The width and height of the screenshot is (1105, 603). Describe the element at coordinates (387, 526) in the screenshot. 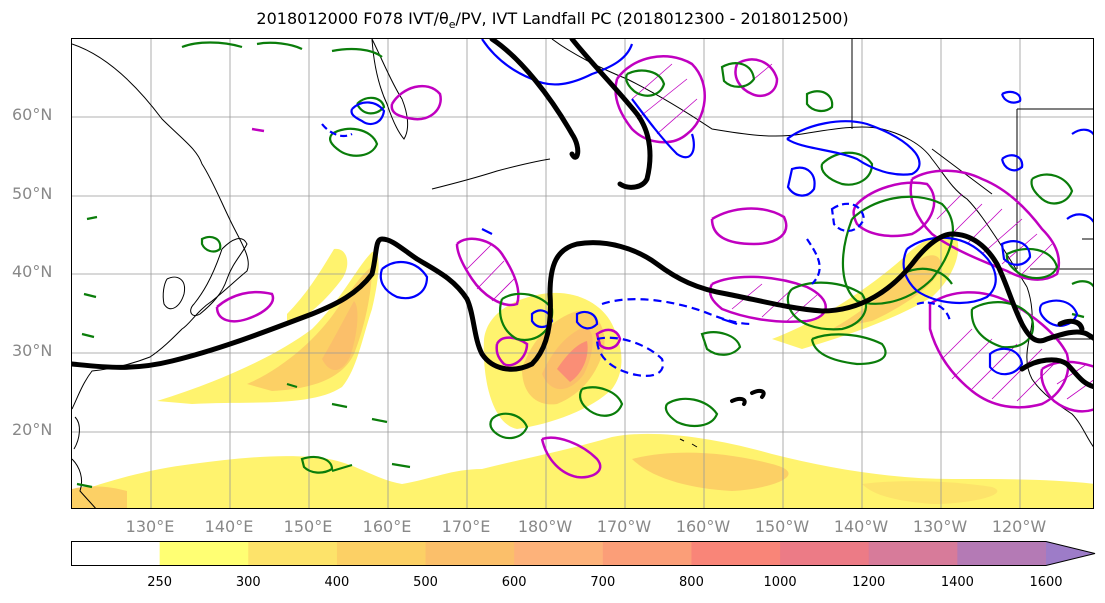

I see `lon-label-160e: 160°E` at that location.